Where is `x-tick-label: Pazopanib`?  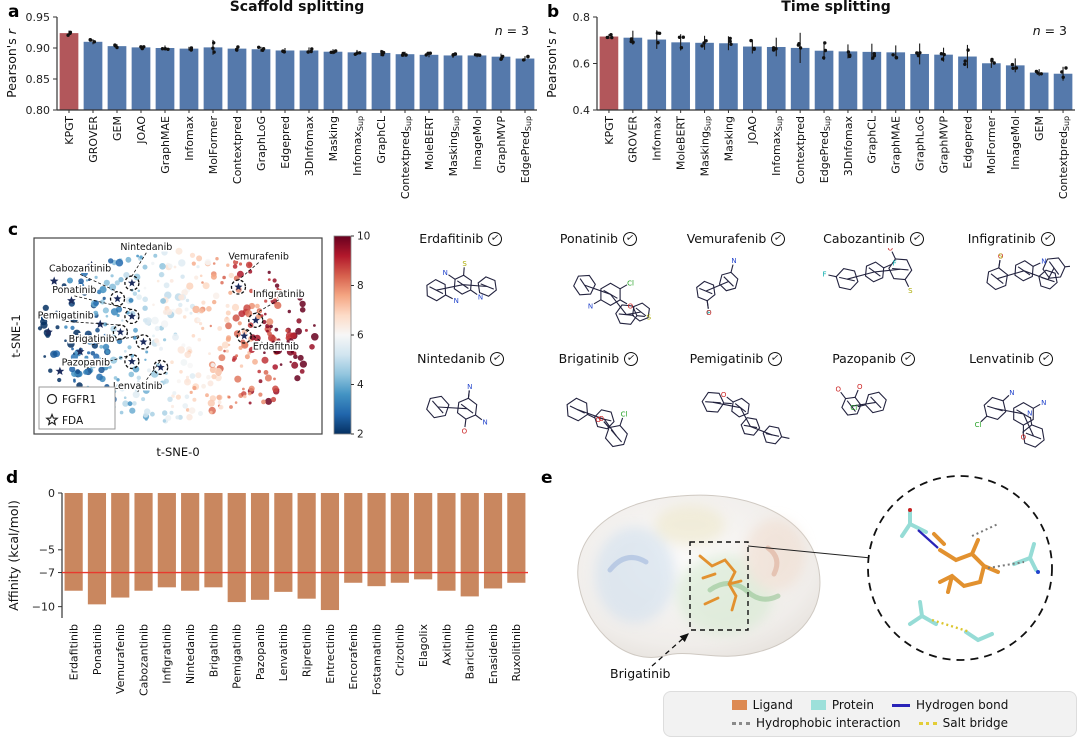 x-tick-label: Pazopanib is located at coordinates (260, 652).